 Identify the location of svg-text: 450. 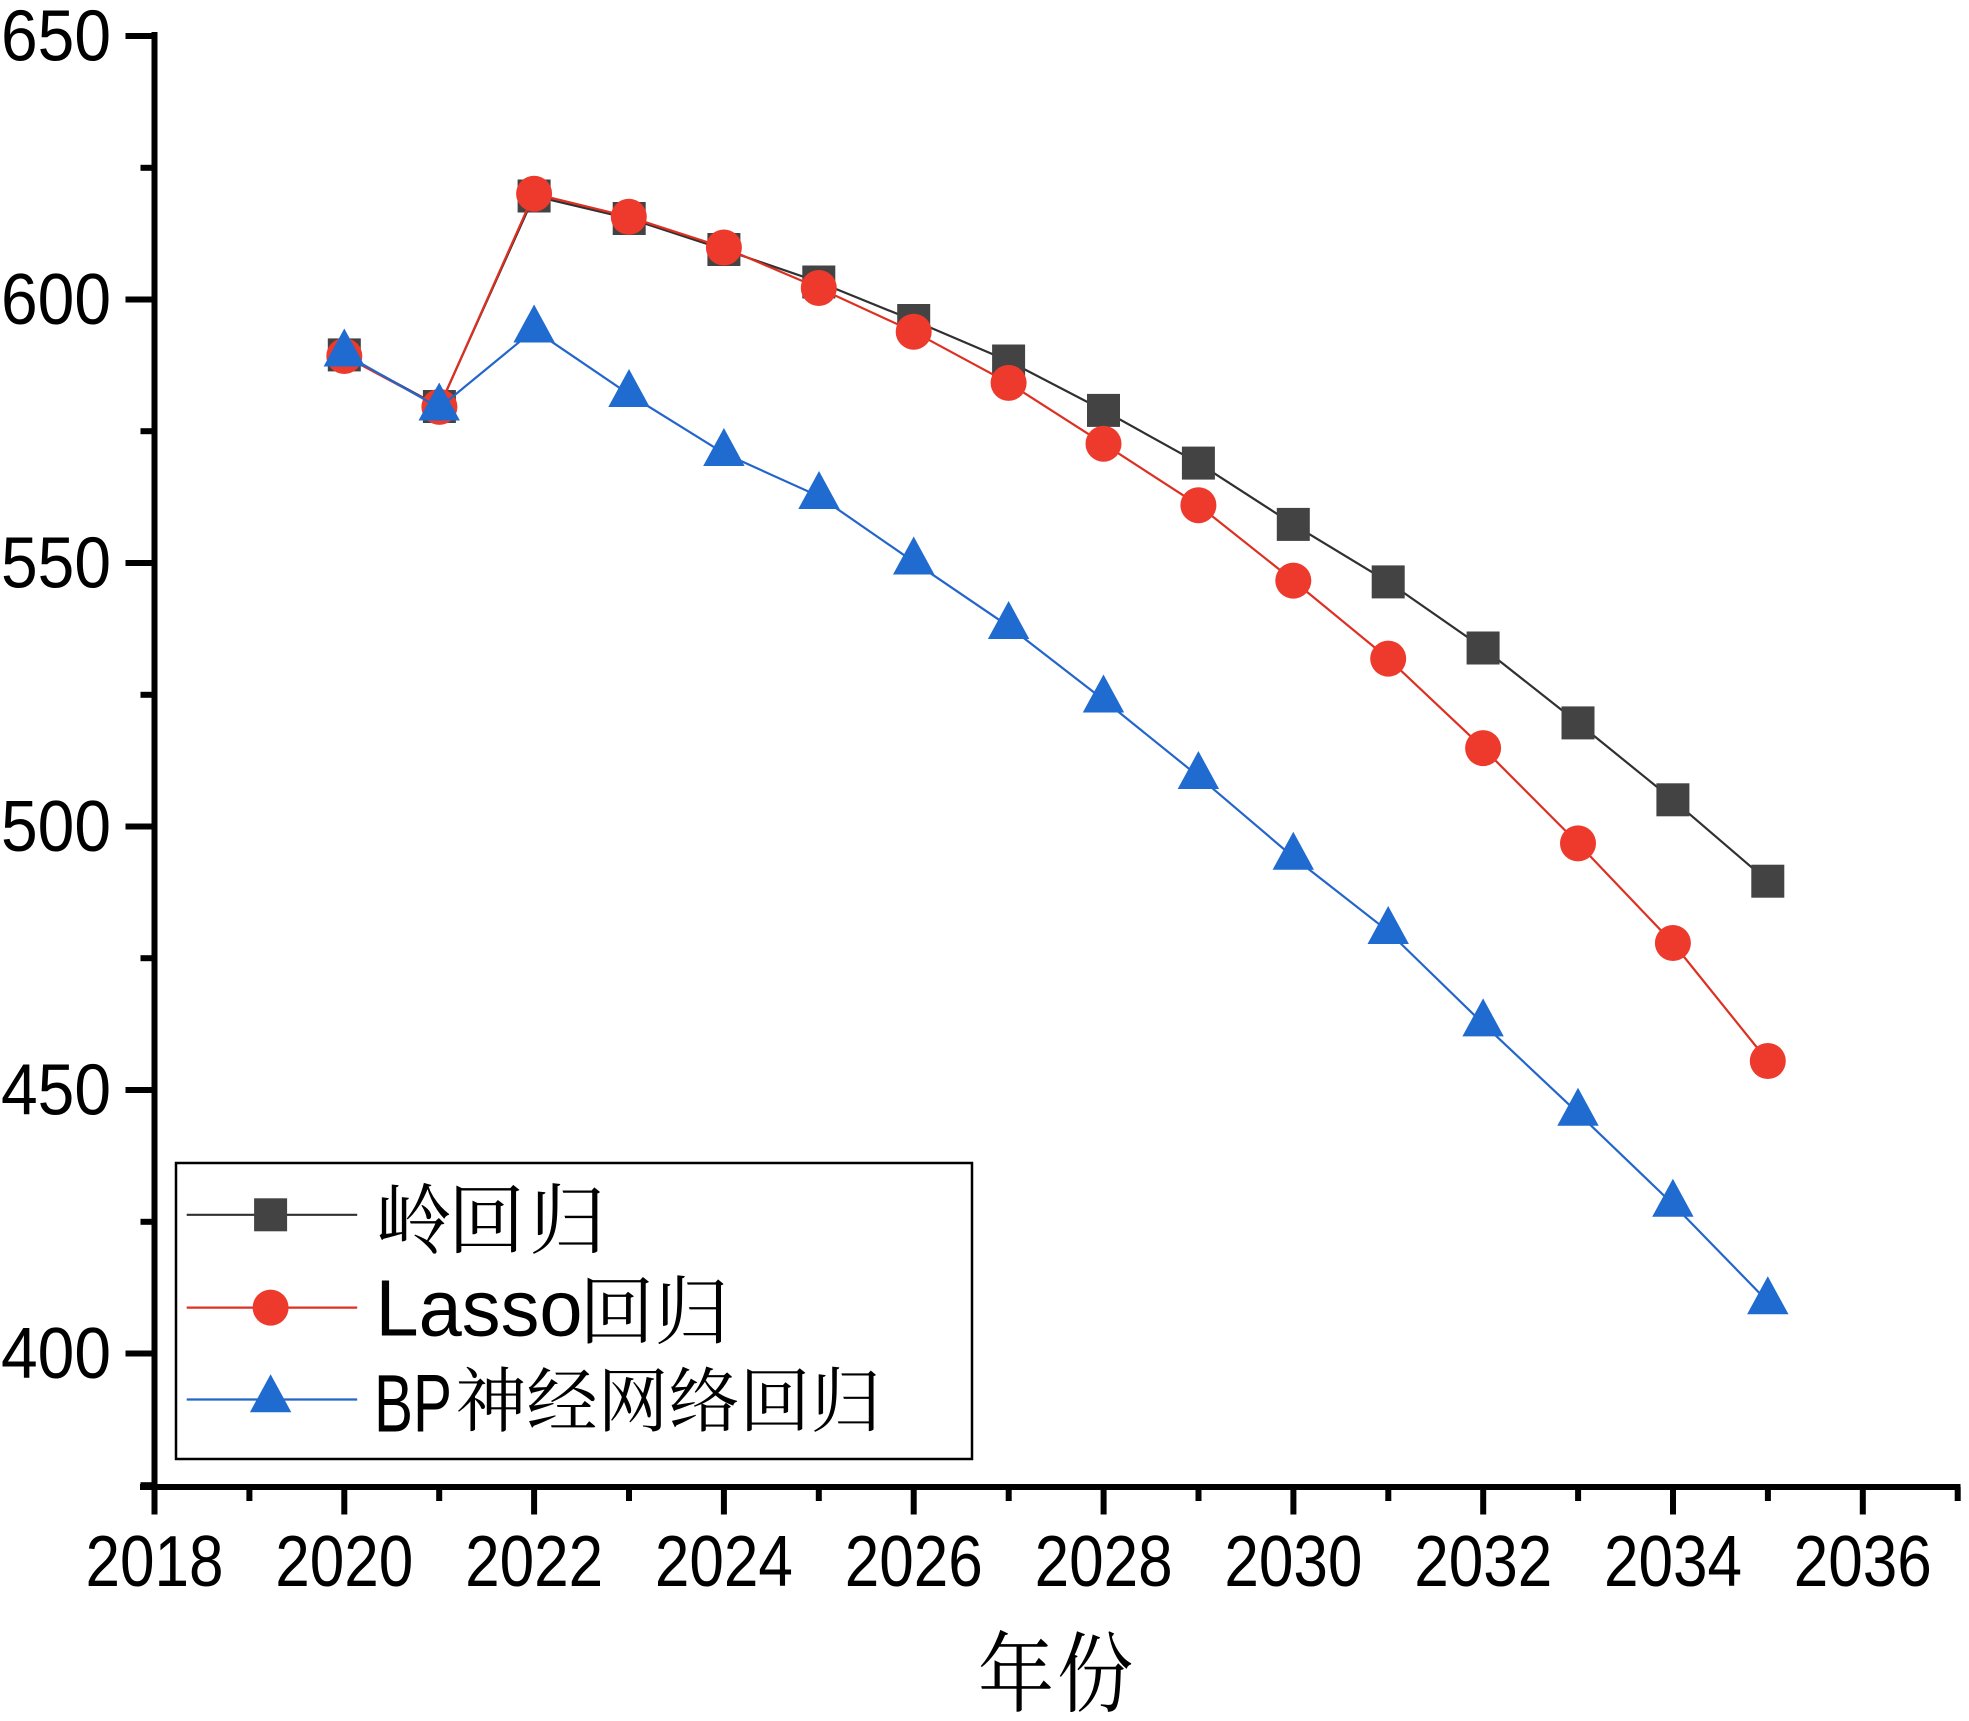
(56, 1091).